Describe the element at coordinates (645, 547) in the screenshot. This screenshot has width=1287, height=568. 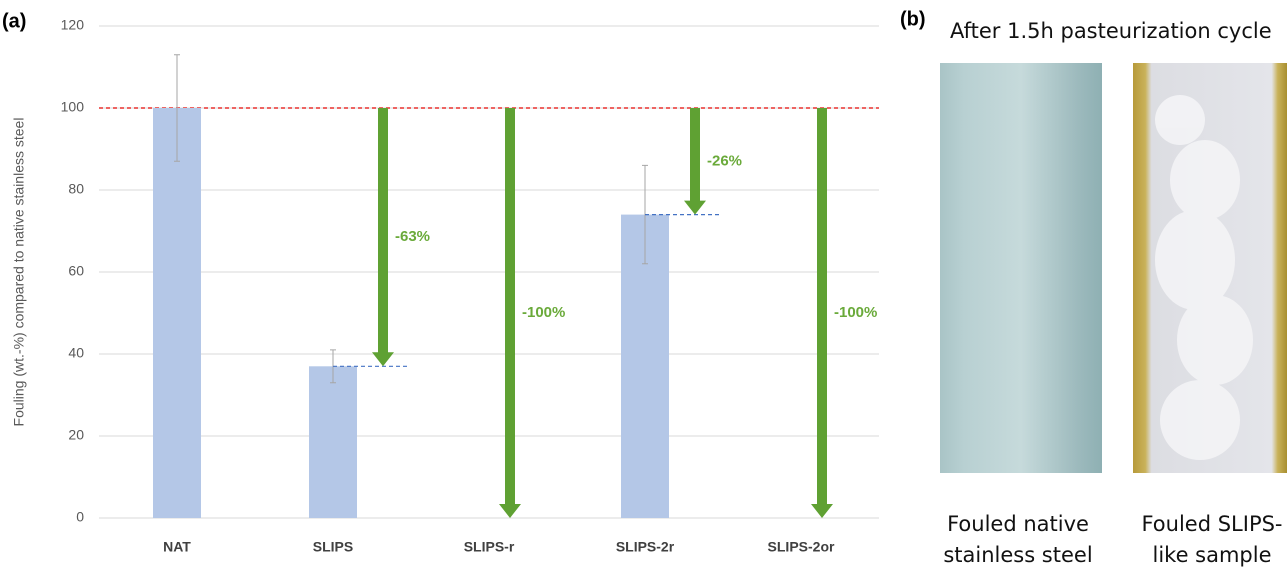
I see `x-tick-label: SLIPS-2r` at that location.